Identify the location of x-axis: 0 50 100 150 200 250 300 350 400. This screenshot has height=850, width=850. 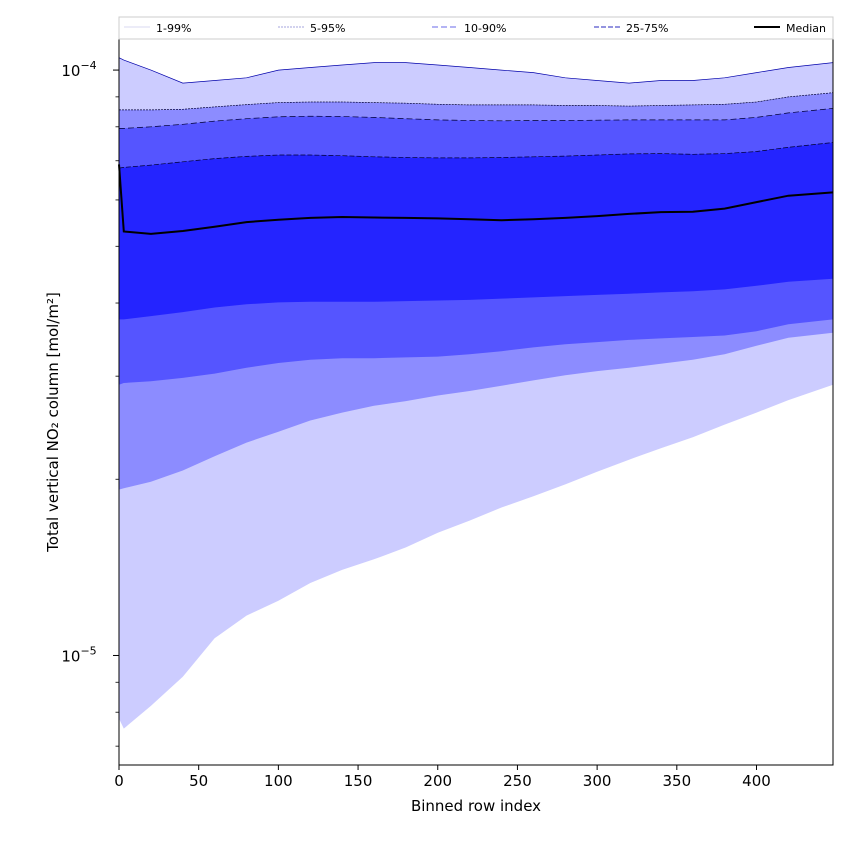
(442, 777).